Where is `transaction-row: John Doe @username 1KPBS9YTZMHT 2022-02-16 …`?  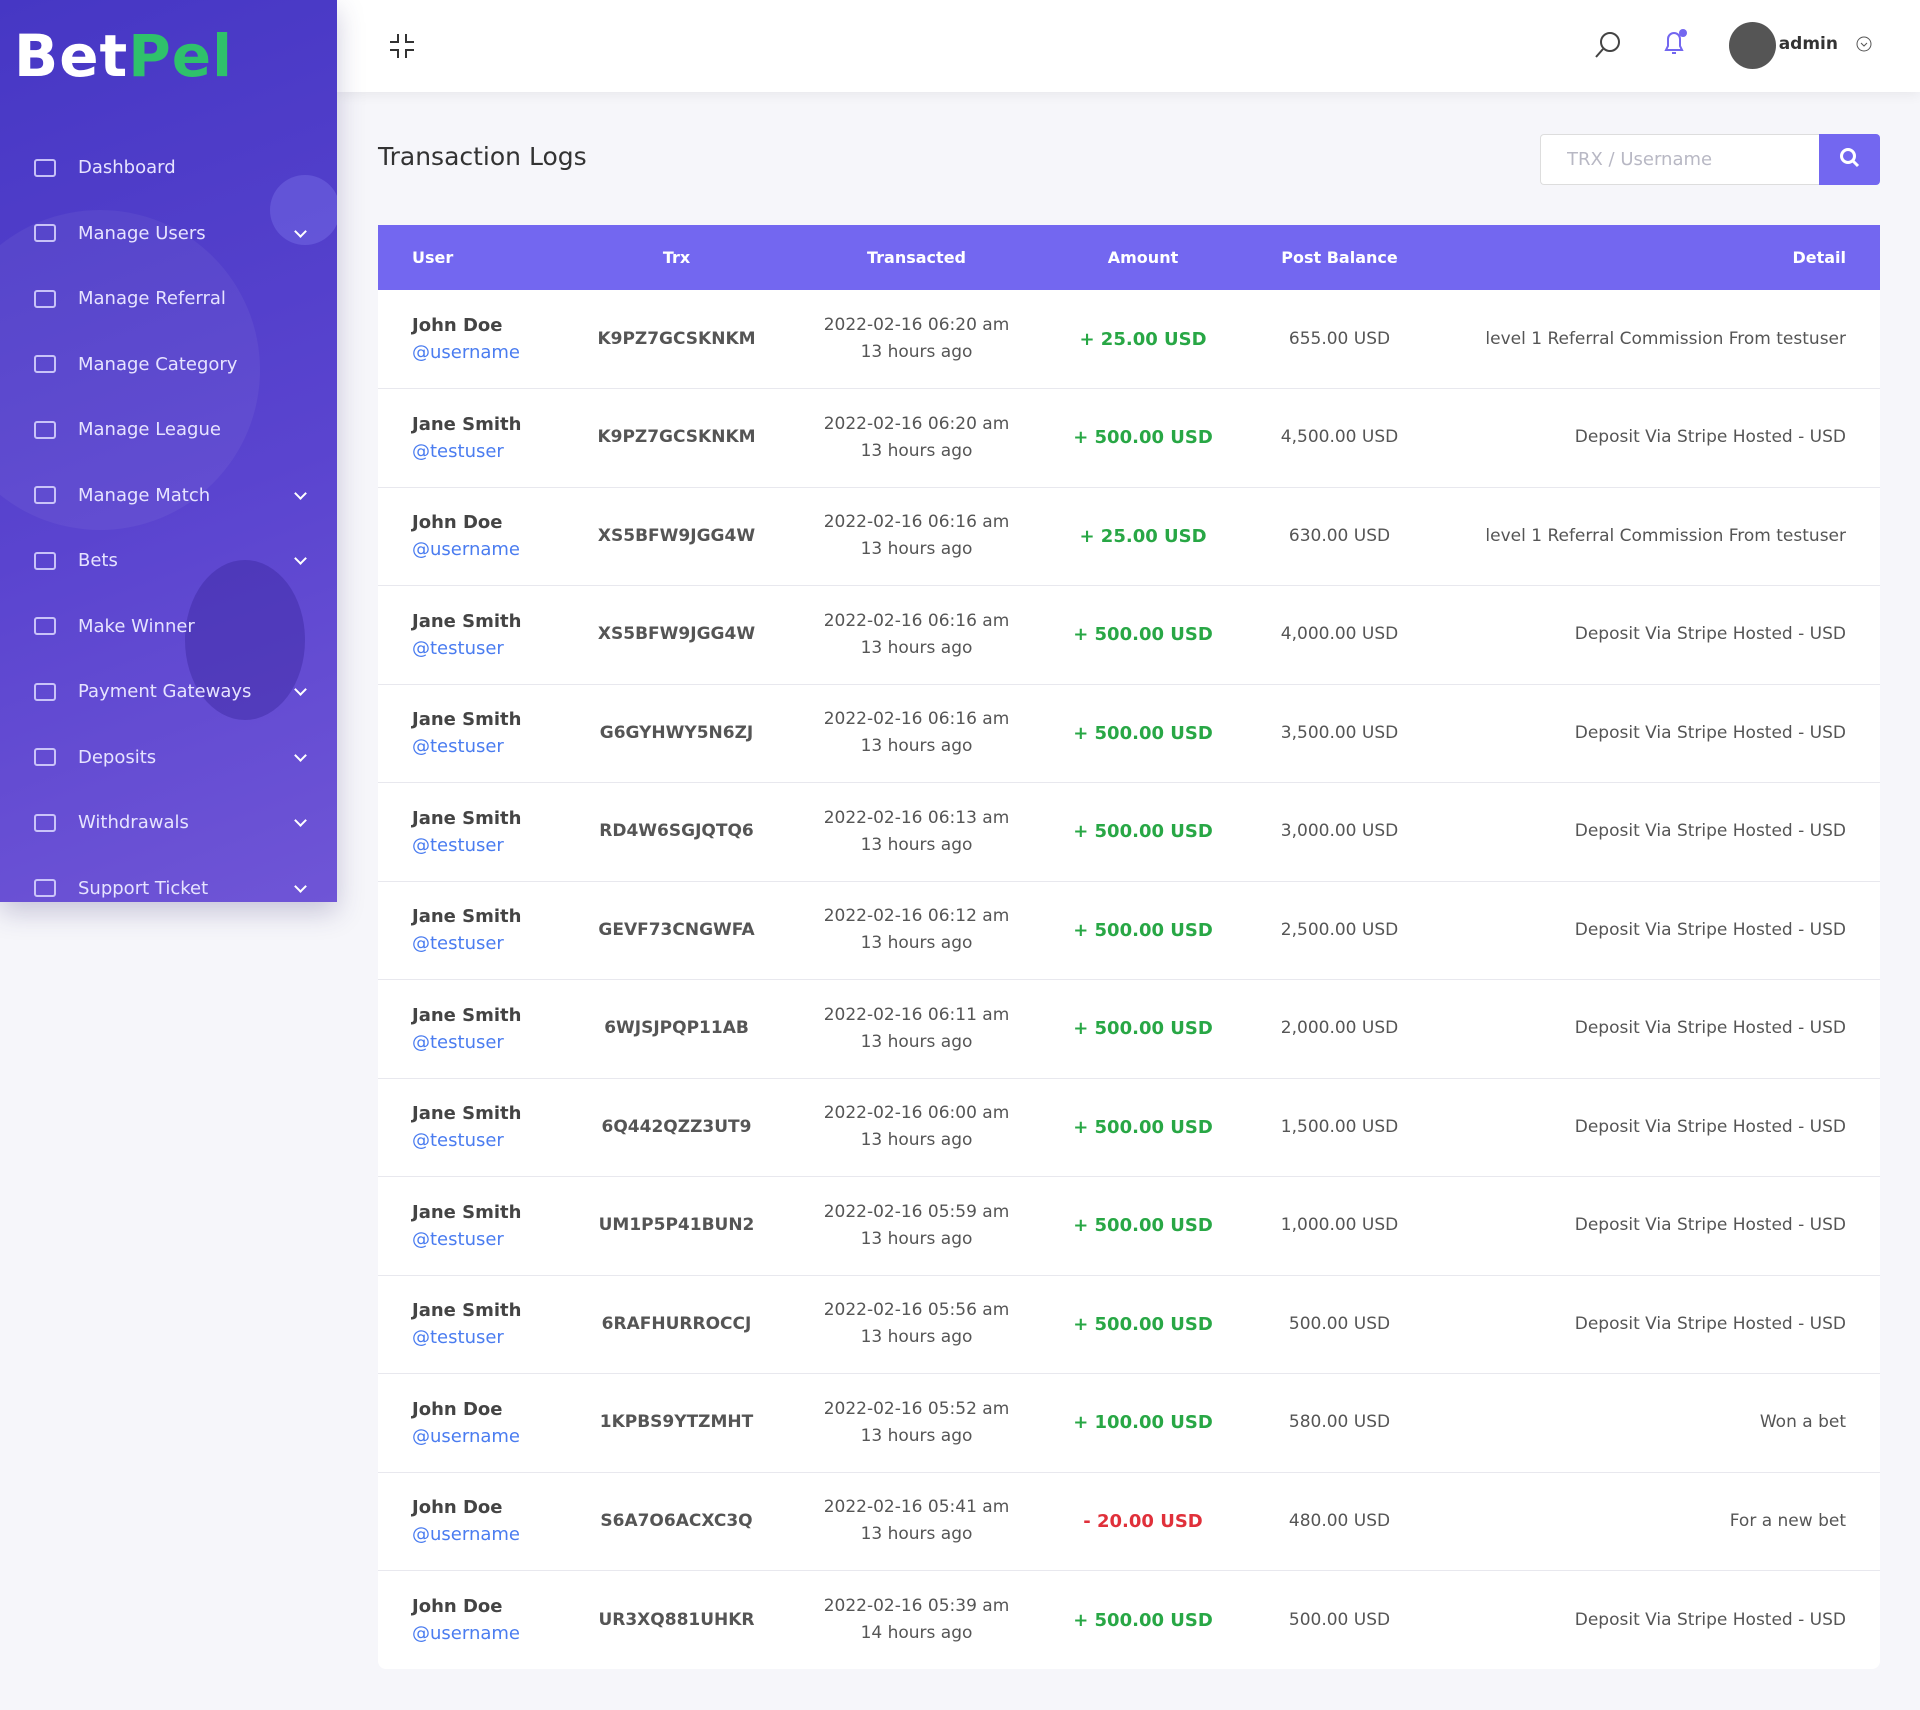
transaction-row: John Doe @username 1KPBS9YTZMHT 2022-02-16 … is located at coordinates (1129, 1423).